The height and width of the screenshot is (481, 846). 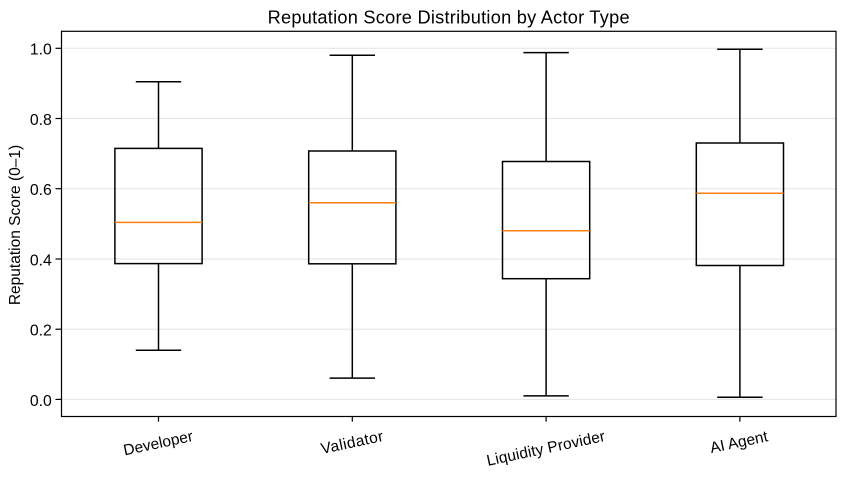 What do you see at coordinates (15, 225) in the screenshot?
I see `svg-text: Reputation Score (0–1)` at bounding box center [15, 225].